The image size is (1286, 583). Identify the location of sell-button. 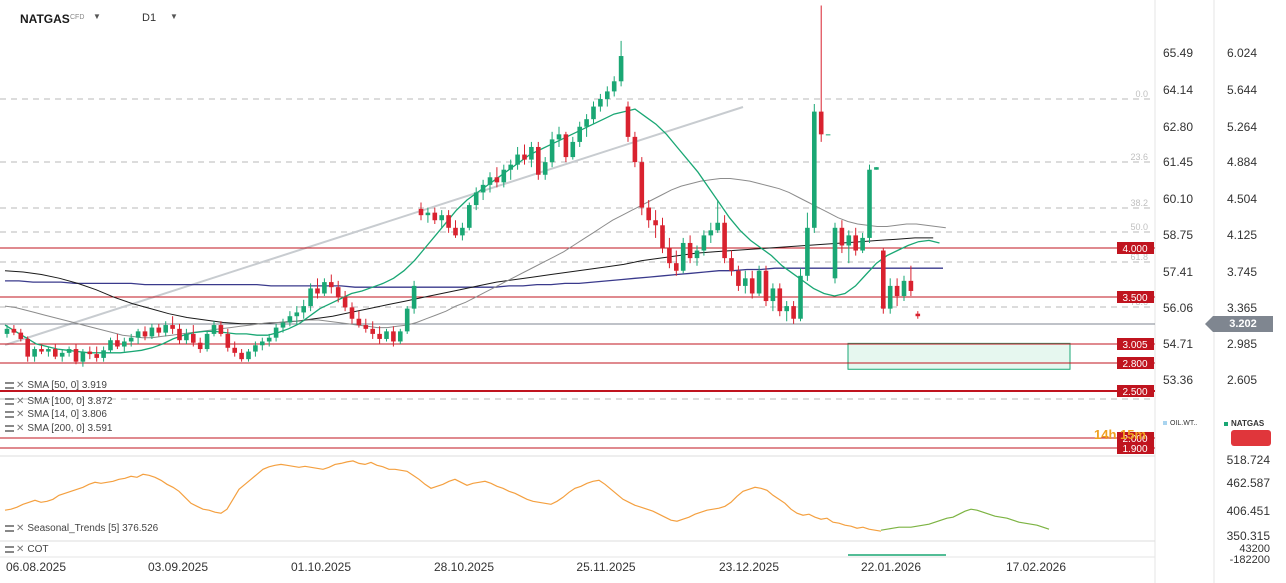
(1251, 438).